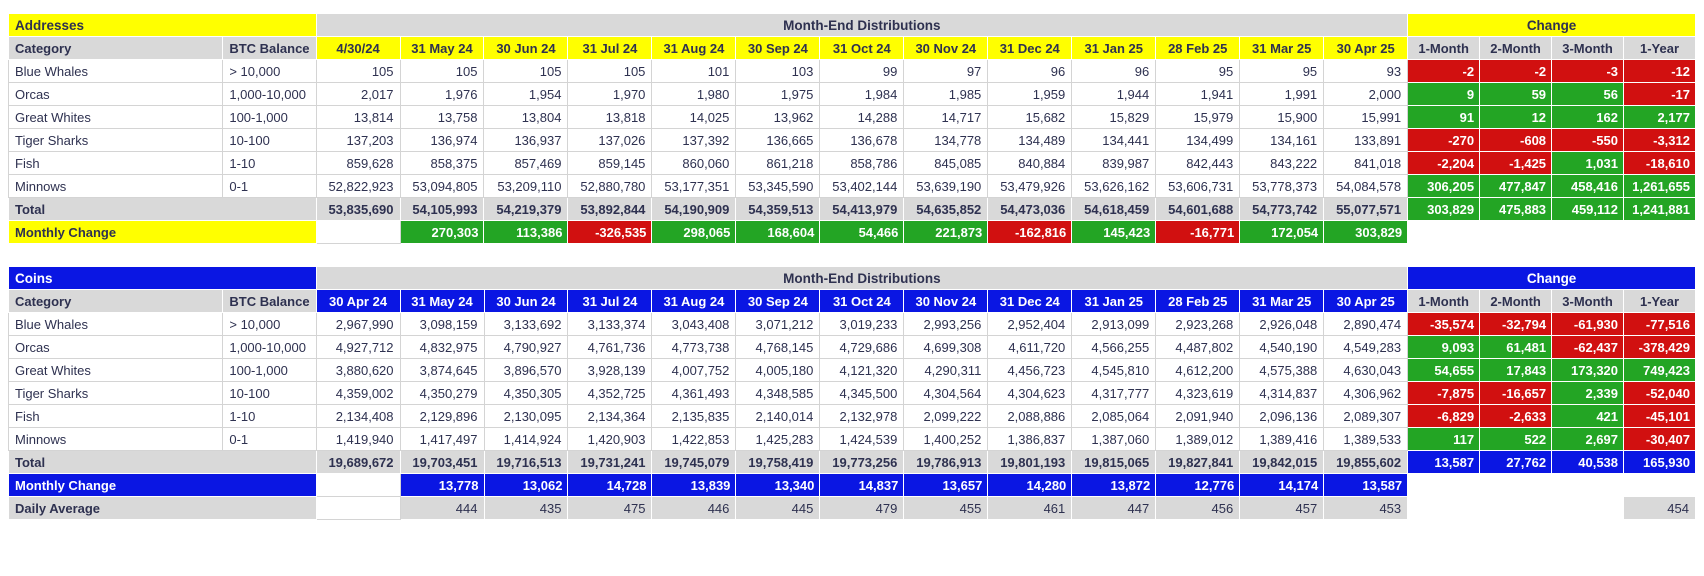  What do you see at coordinates (694, 163) in the screenshot?
I see `value-cell: 860,060` at bounding box center [694, 163].